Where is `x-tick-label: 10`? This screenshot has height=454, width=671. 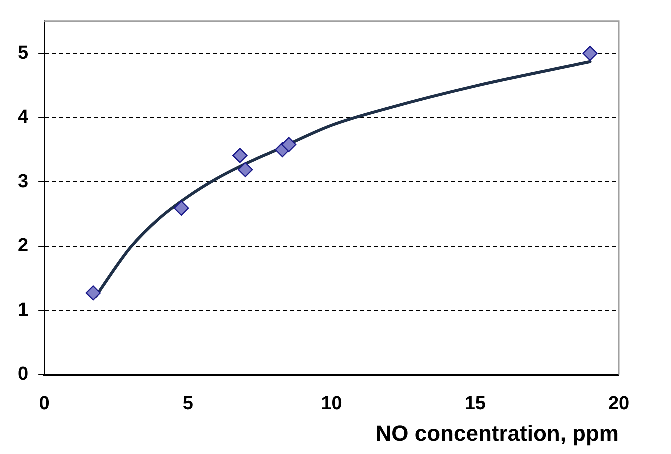
x-tick-label: 10 is located at coordinates (331, 403).